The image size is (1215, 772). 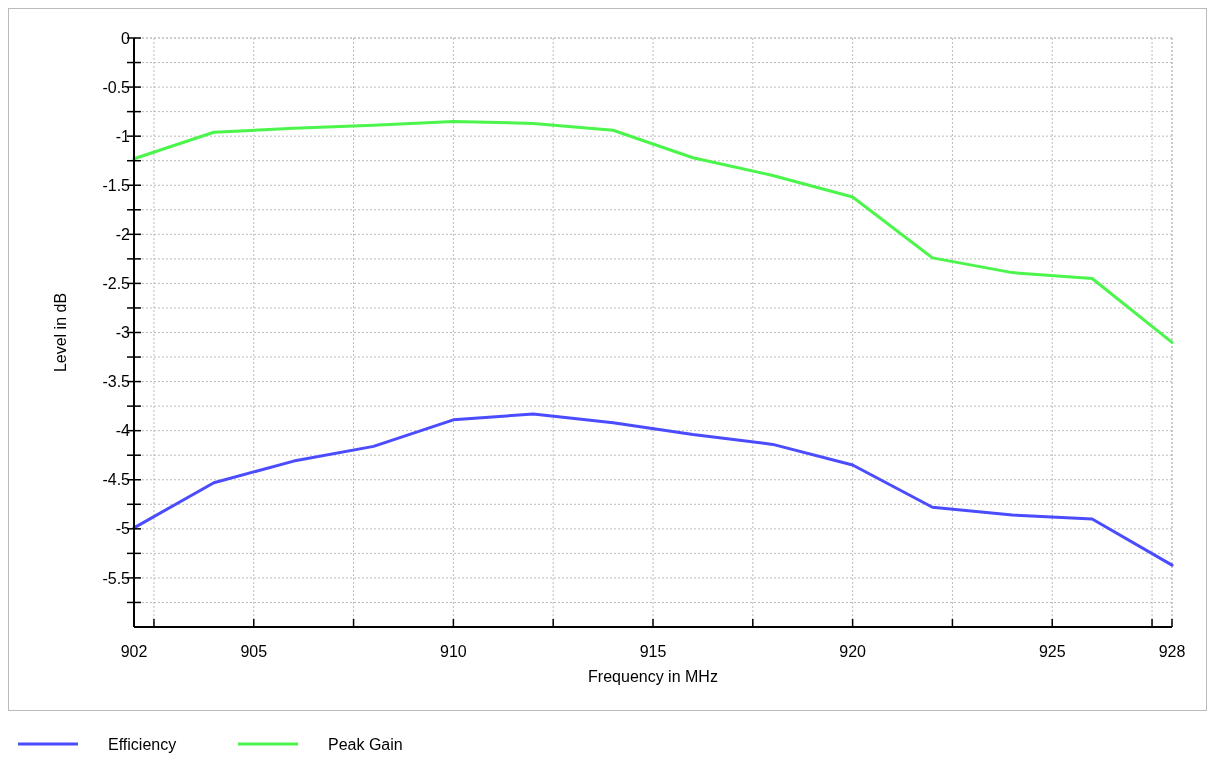 What do you see at coordinates (134, 651) in the screenshot?
I see `x-tick-label: 902` at bounding box center [134, 651].